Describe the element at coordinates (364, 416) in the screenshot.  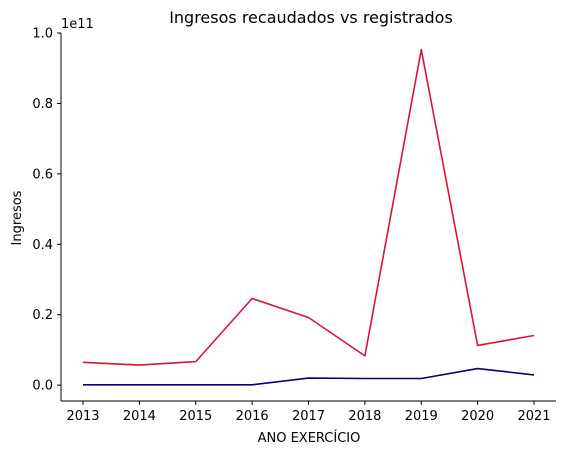
I see `x-tick-label: 2018` at that location.